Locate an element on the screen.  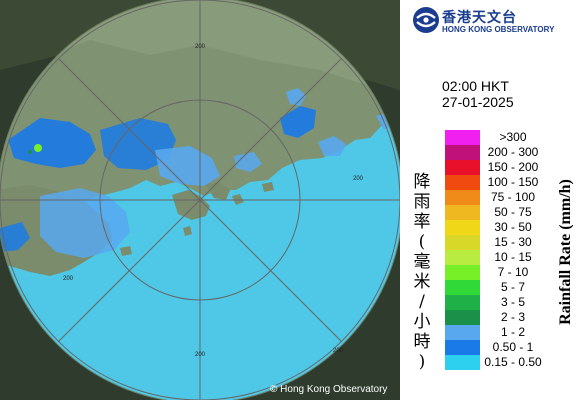
legend-row: 200 - 300 is located at coordinates (510, 152).